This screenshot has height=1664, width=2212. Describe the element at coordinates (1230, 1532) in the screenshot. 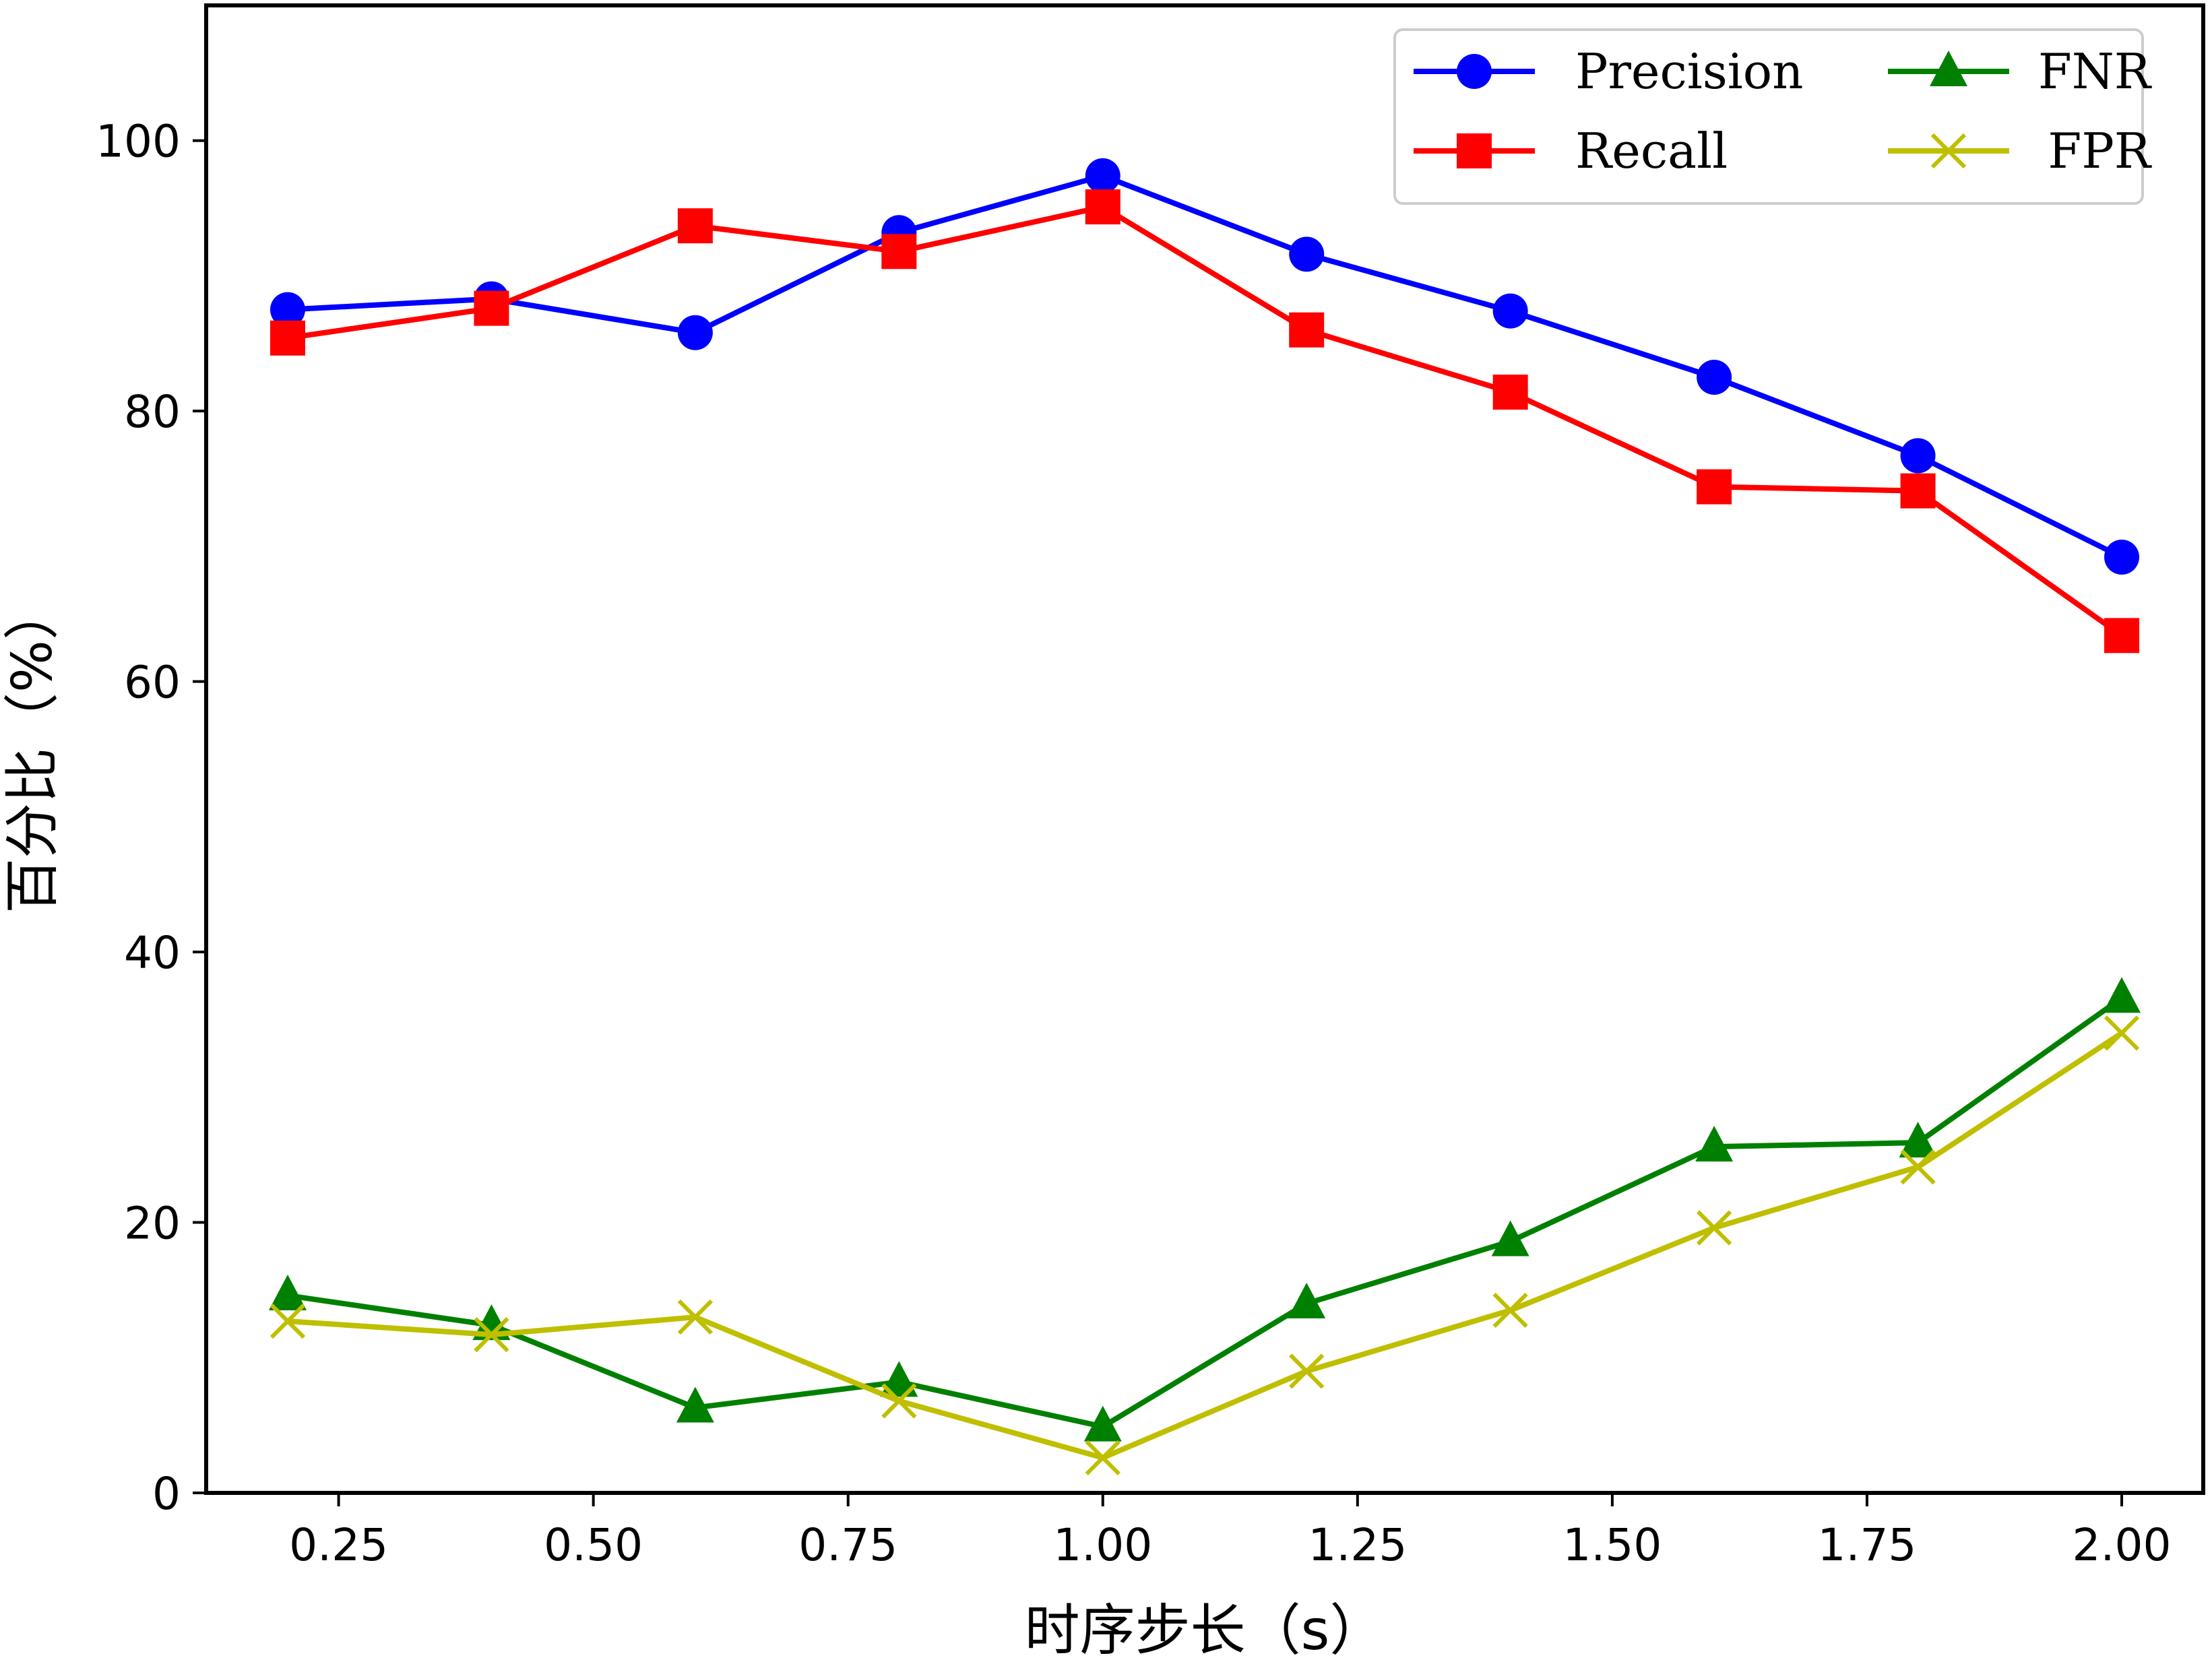

I see `x-axis: 0.25 0.50 0.75 1.00 1.25 1.50 1.75 2.00` at that location.